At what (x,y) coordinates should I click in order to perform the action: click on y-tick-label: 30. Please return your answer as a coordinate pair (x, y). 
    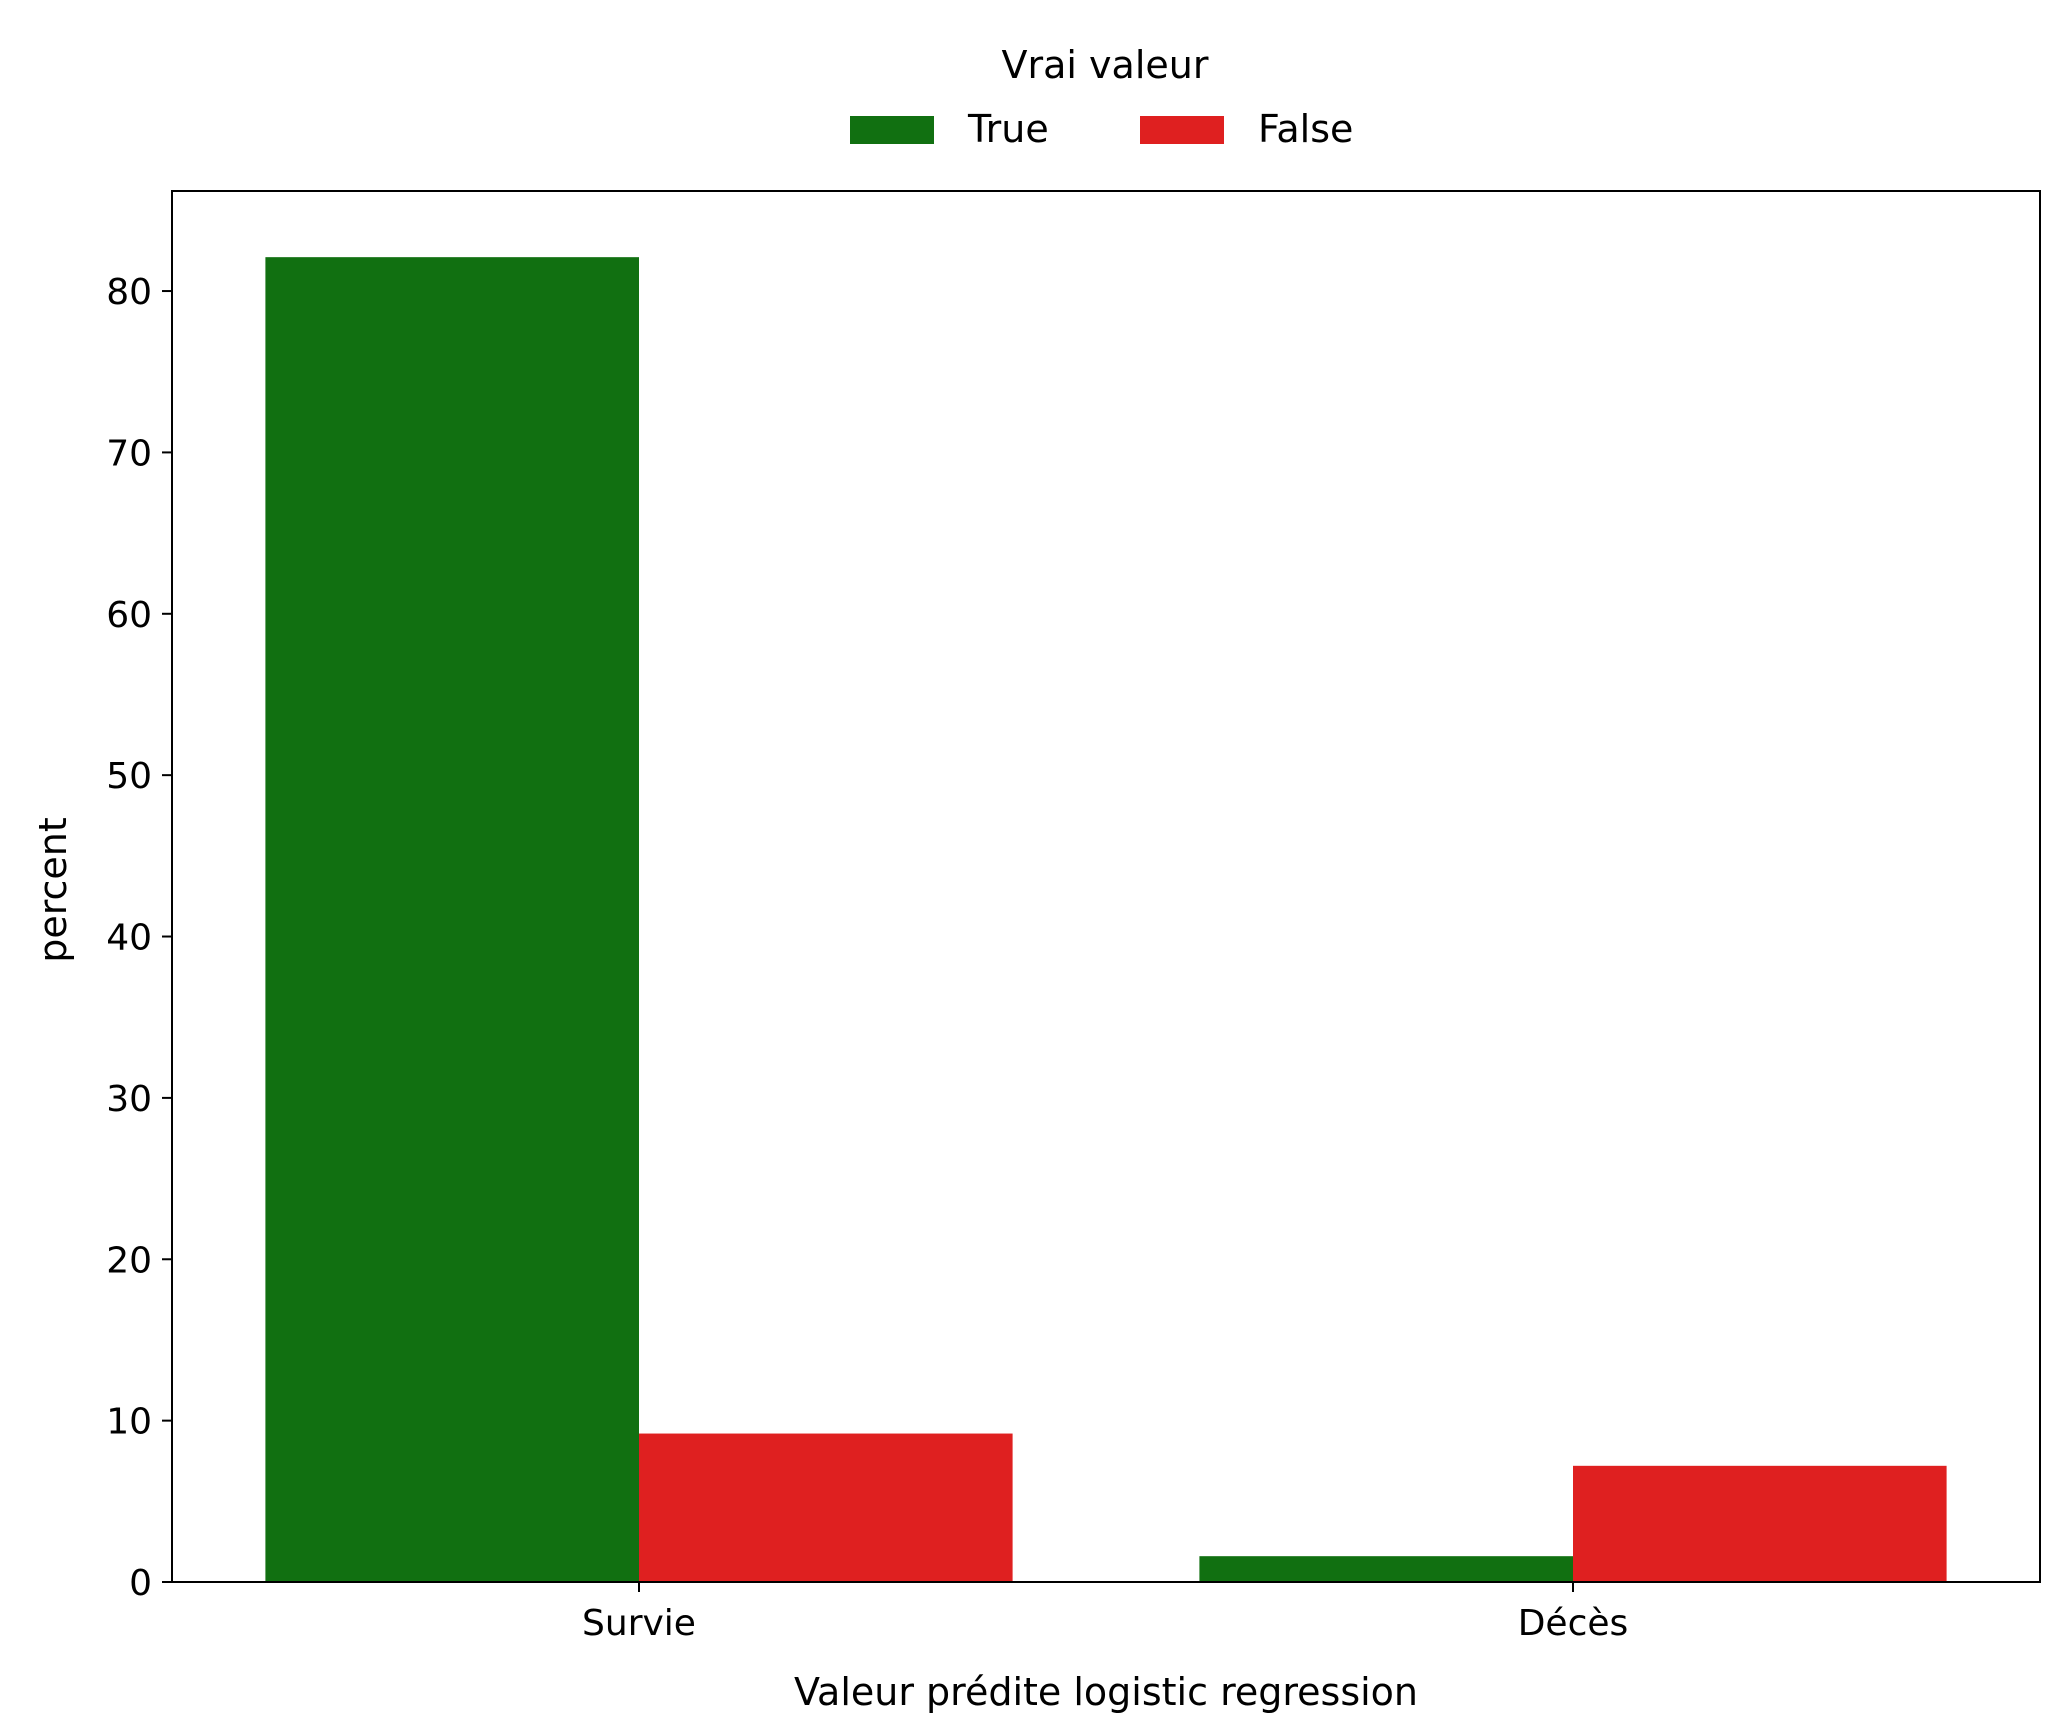
    Looking at the image, I should click on (129, 1099).